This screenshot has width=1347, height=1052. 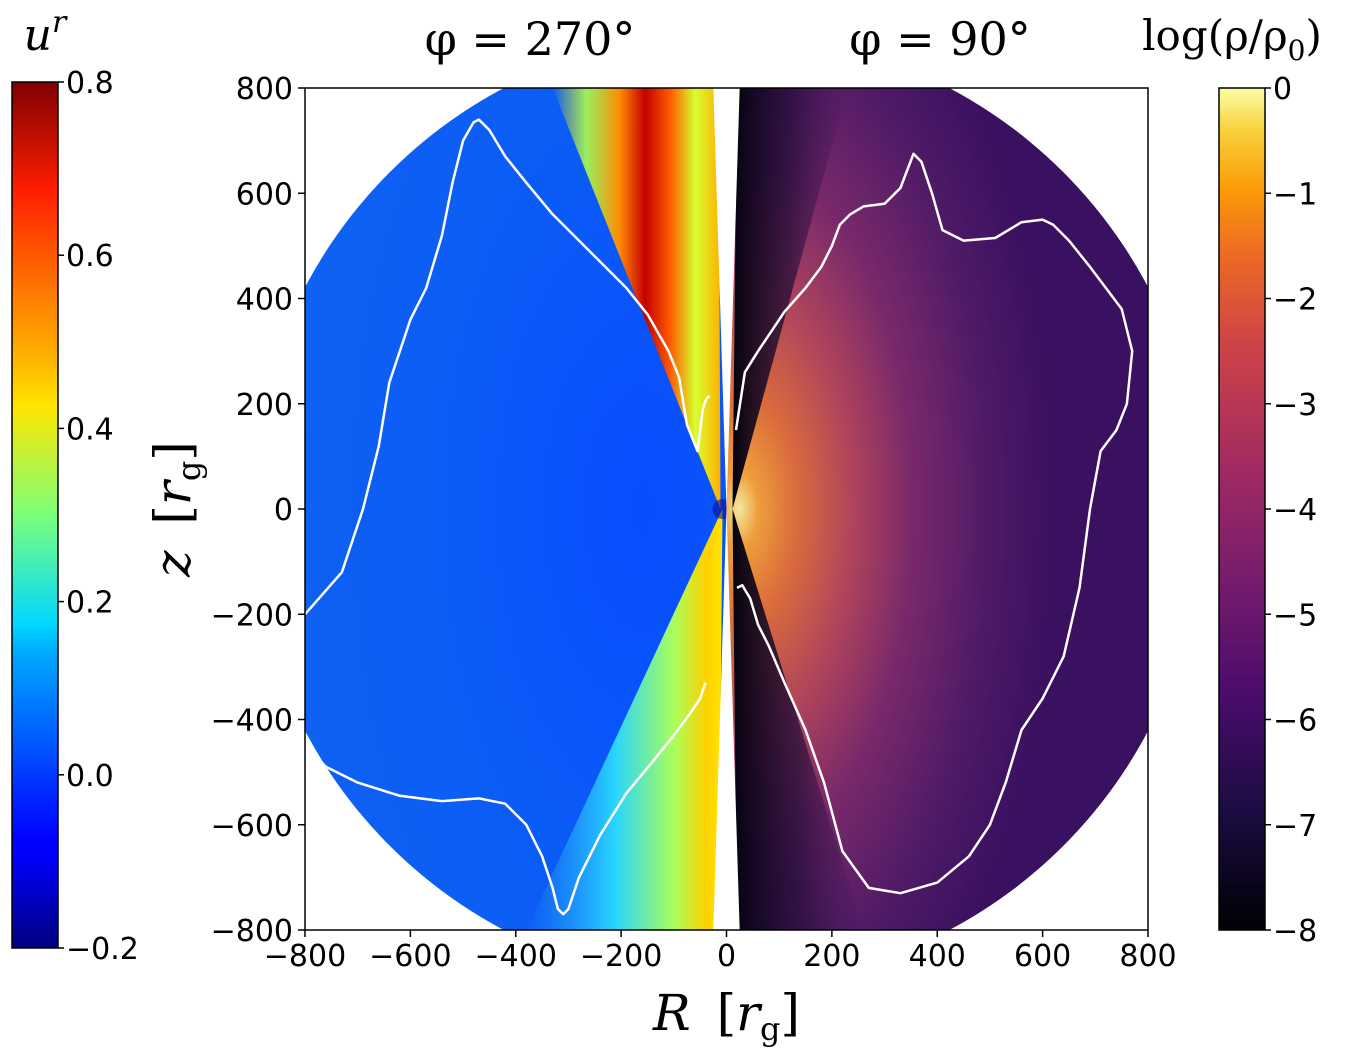 I want to click on x-tick-label: 800, so click(x=1147, y=956).